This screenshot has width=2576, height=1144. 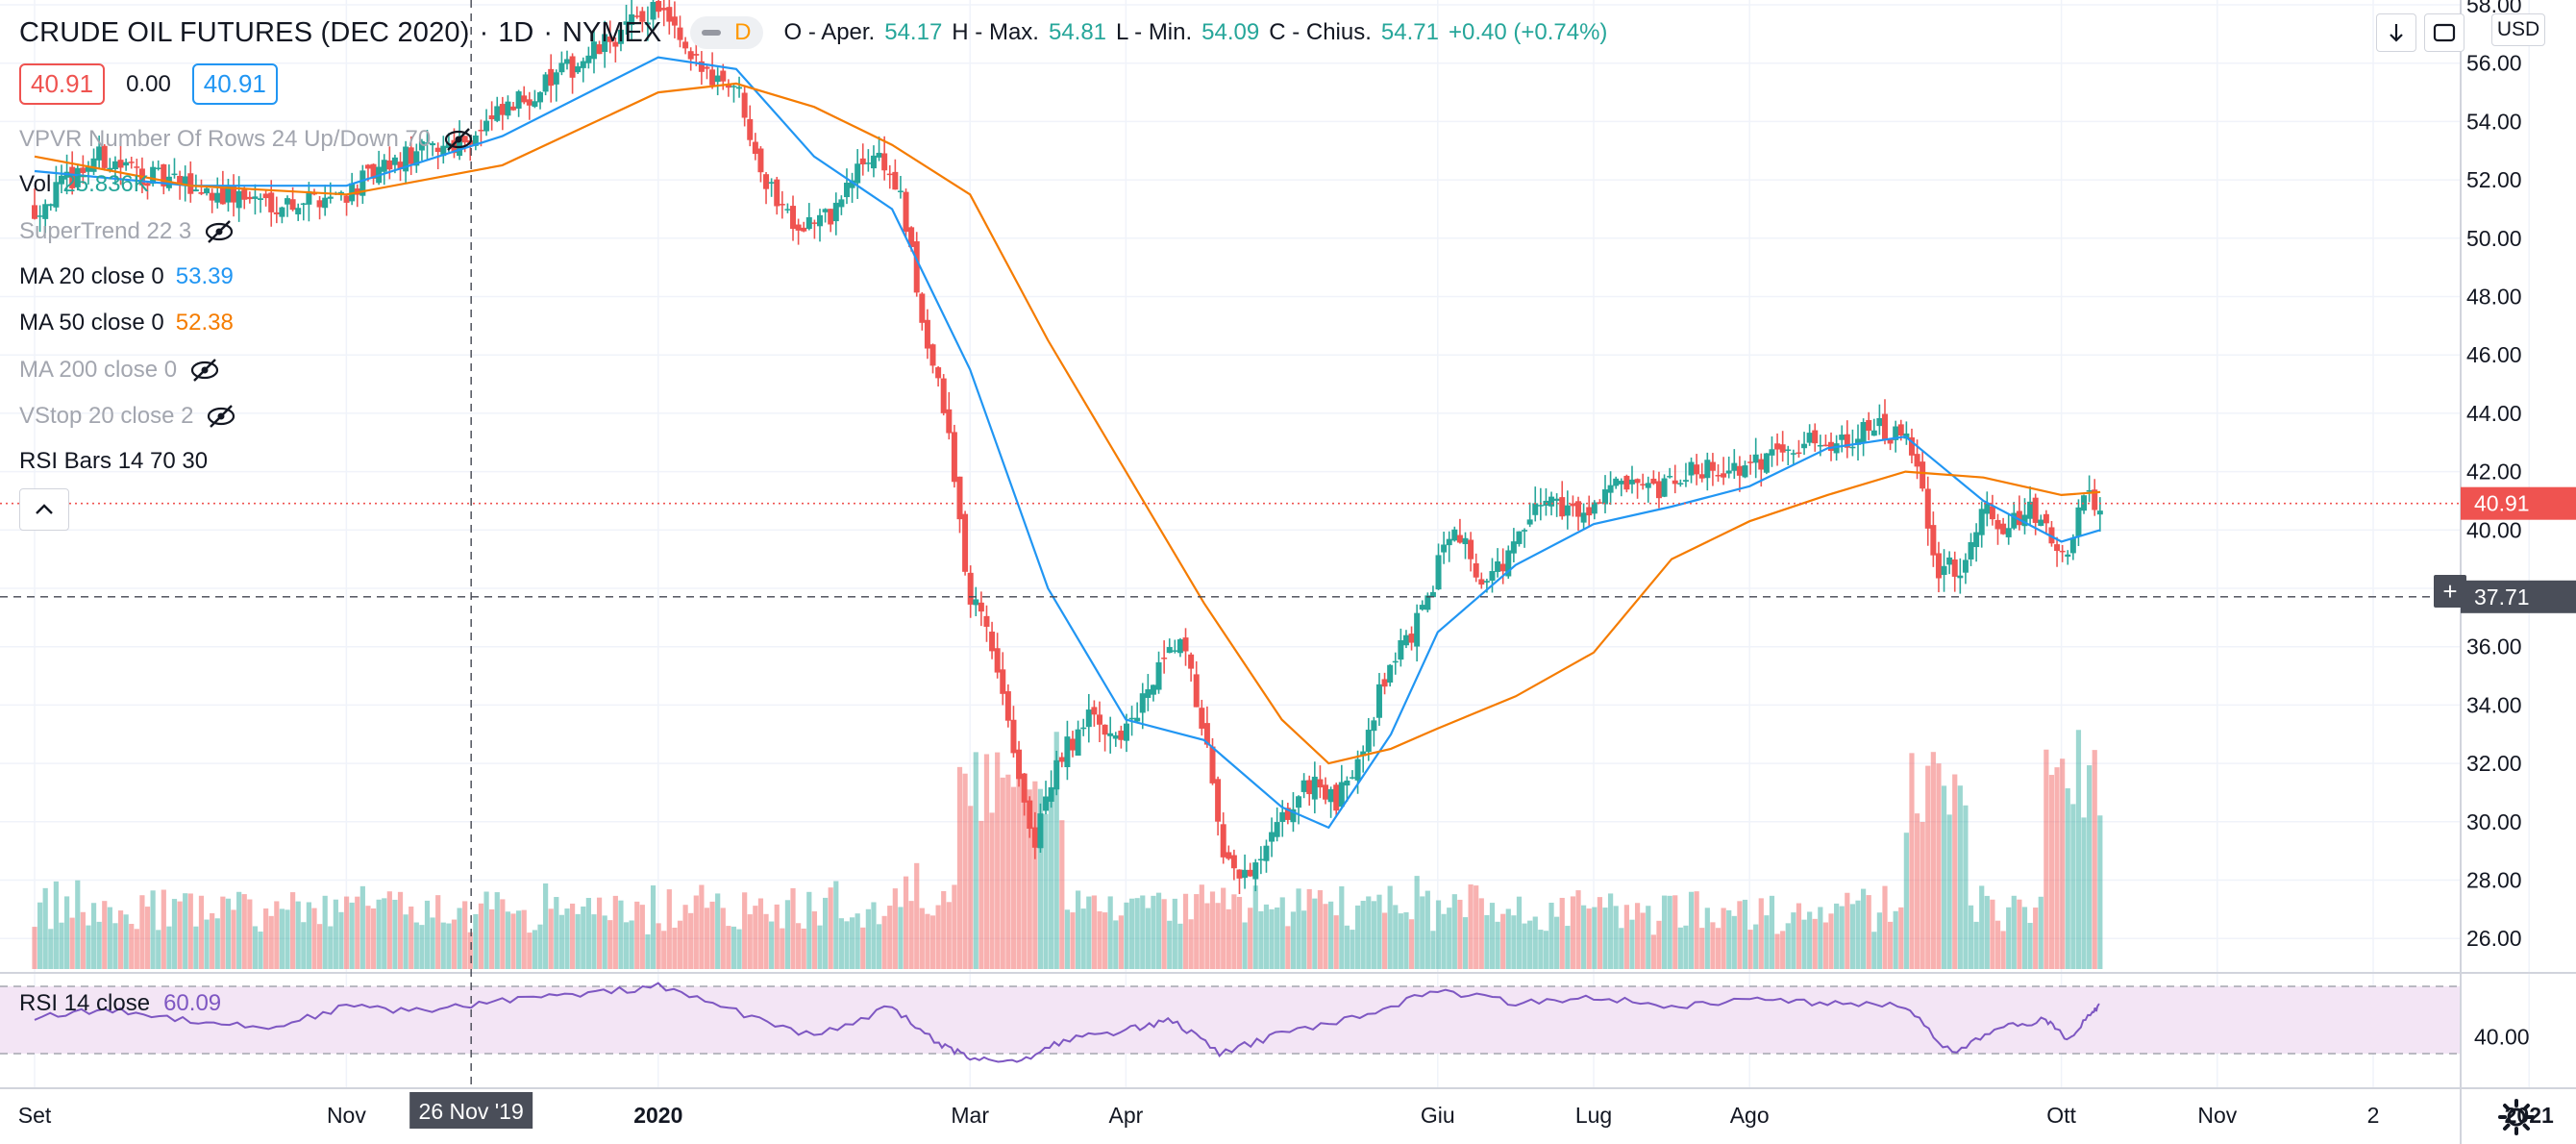 What do you see at coordinates (113, 461) in the screenshot?
I see `indicator-legend-item: RSI Bars 14 70 30` at bounding box center [113, 461].